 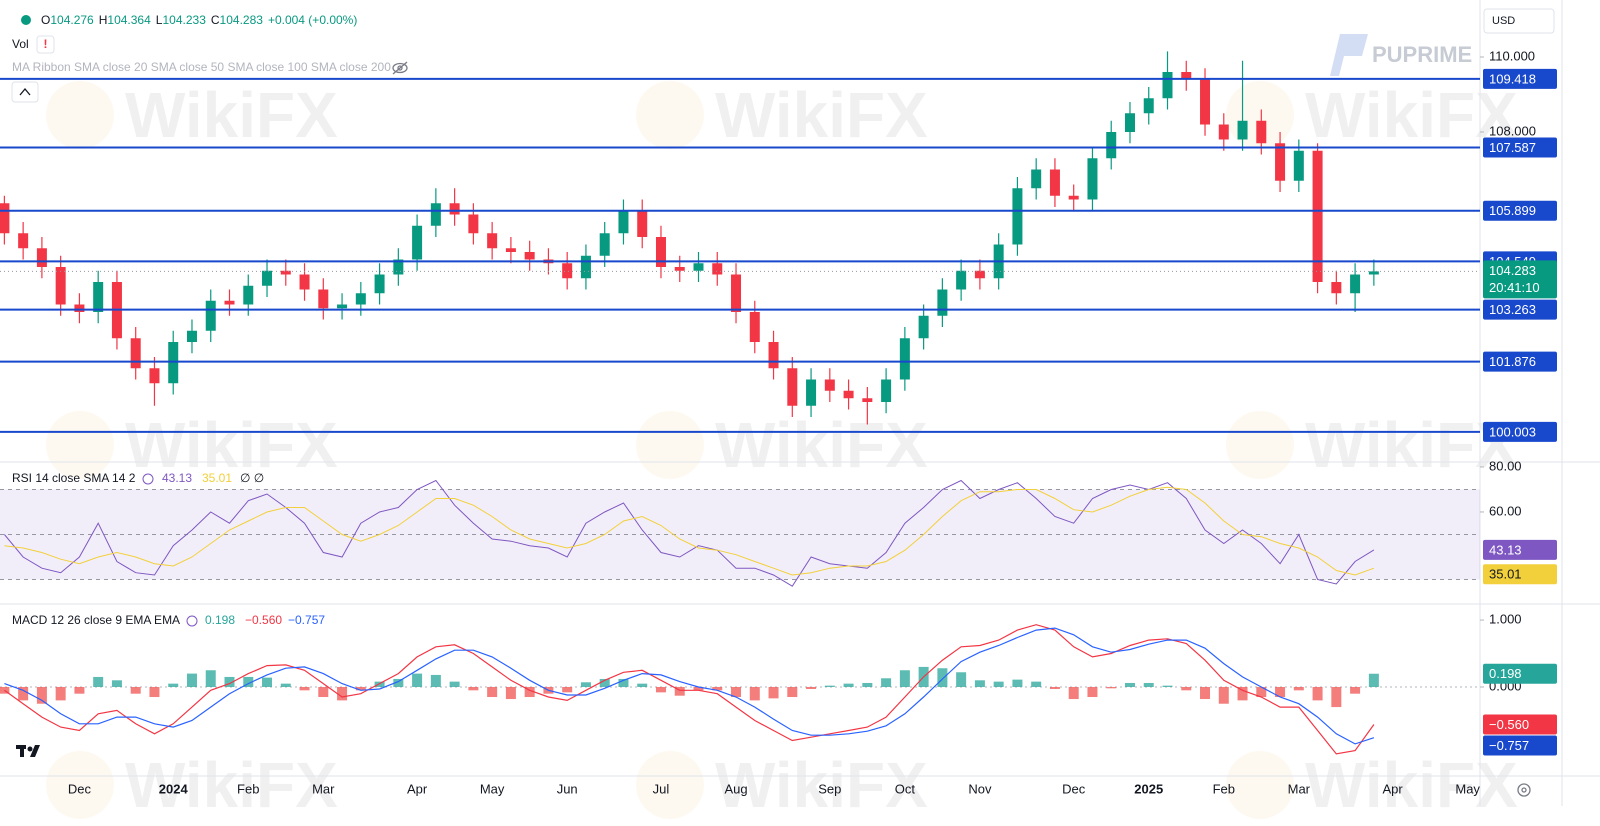 What do you see at coordinates (28, 751) in the screenshot?
I see `tv-logo` at bounding box center [28, 751].